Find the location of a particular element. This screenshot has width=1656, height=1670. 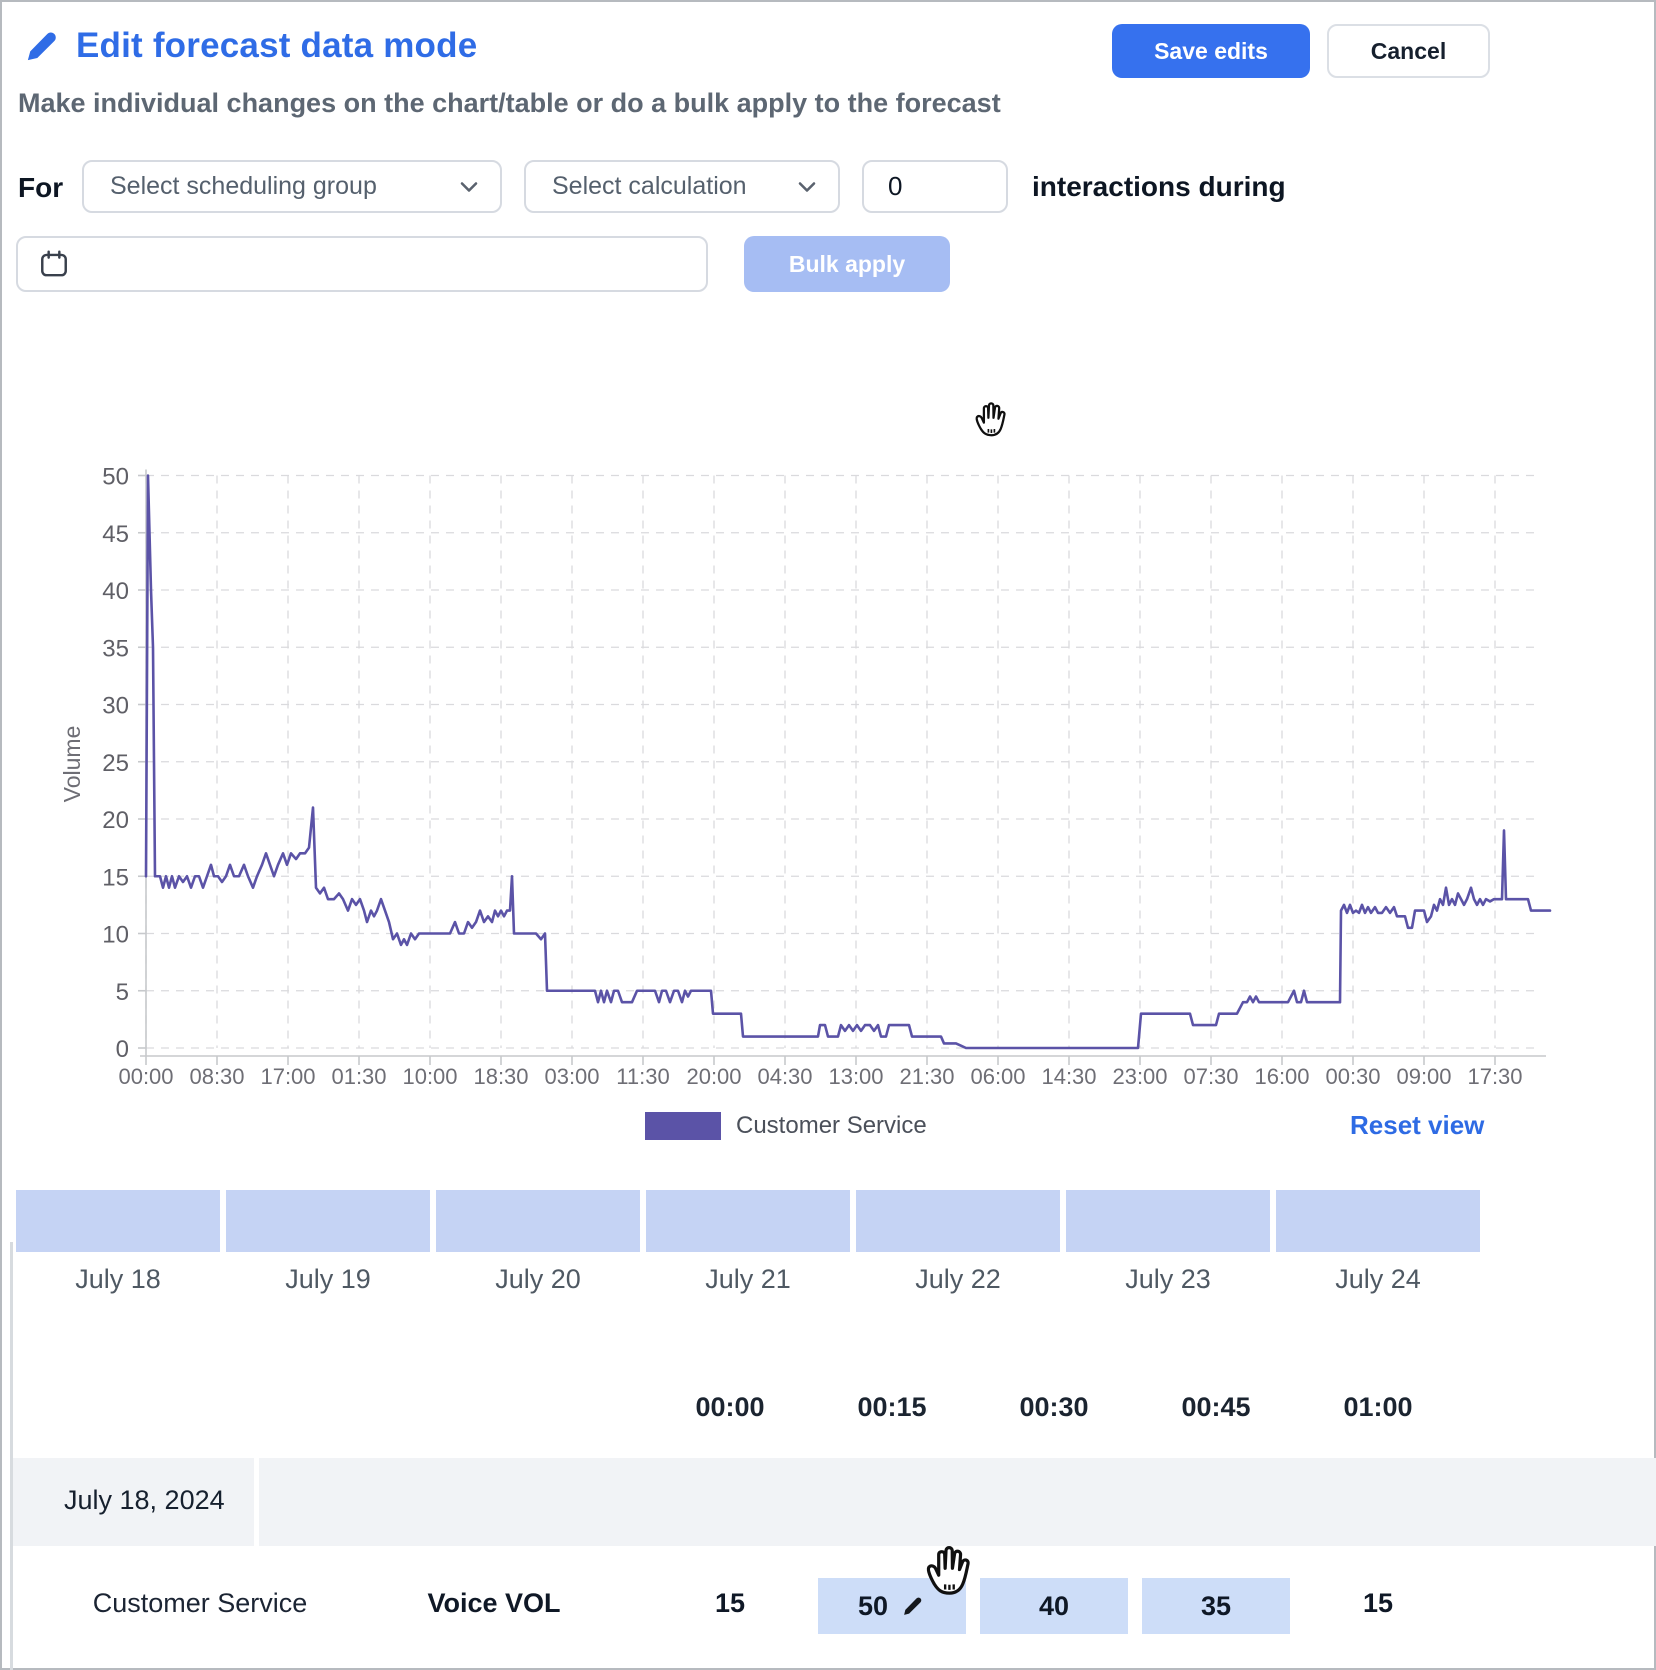

calculation-select: Select calculation is located at coordinates (682, 186).